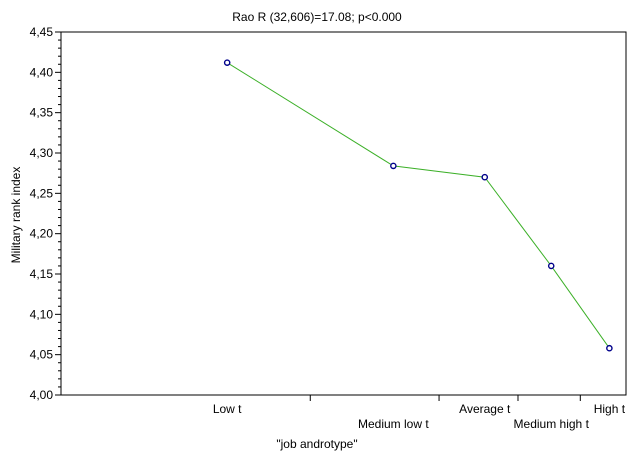  Describe the element at coordinates (42, 314) in the screenshot. I see `y-tick-label: 4,10` at that location.